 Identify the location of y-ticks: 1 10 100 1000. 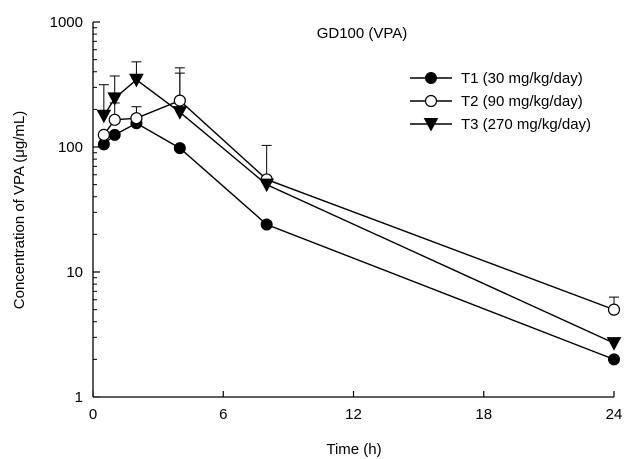
(75, 210).